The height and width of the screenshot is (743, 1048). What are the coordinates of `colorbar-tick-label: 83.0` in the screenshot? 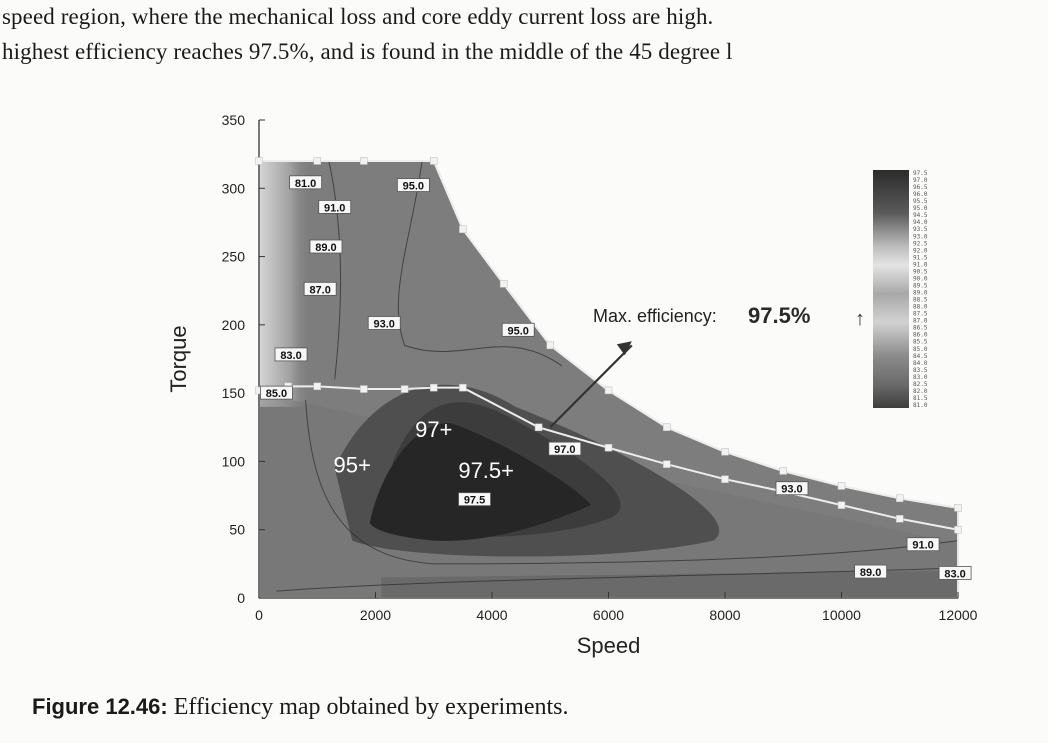 It's located at (920, 377).